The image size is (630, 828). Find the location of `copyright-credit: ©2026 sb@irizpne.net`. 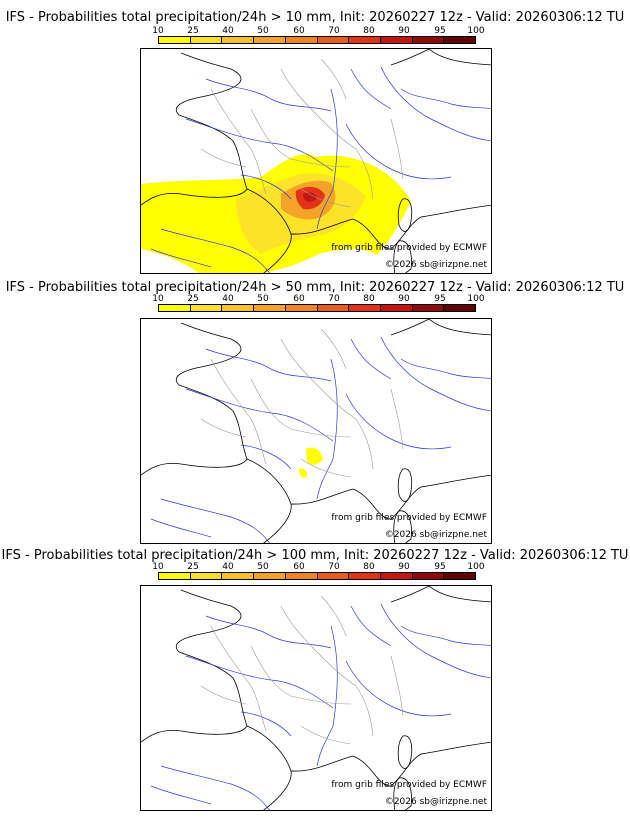

copyright-credit: ©2026 sb@irizpne.net is located at coordinates (435, 802).